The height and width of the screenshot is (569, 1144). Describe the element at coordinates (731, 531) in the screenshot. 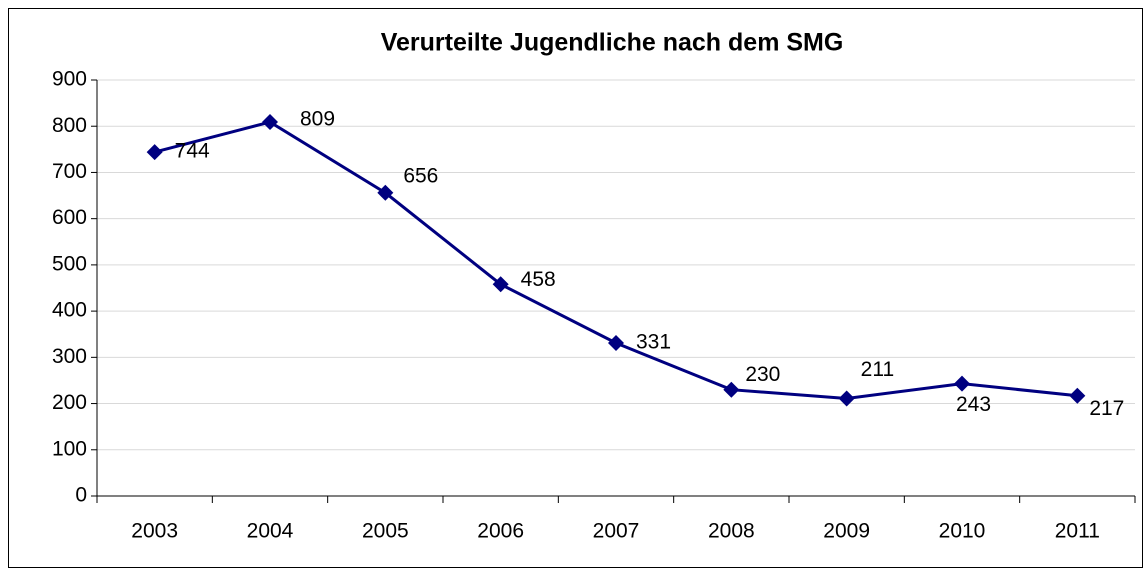

I see `x-tick-label: 2008` at that location.